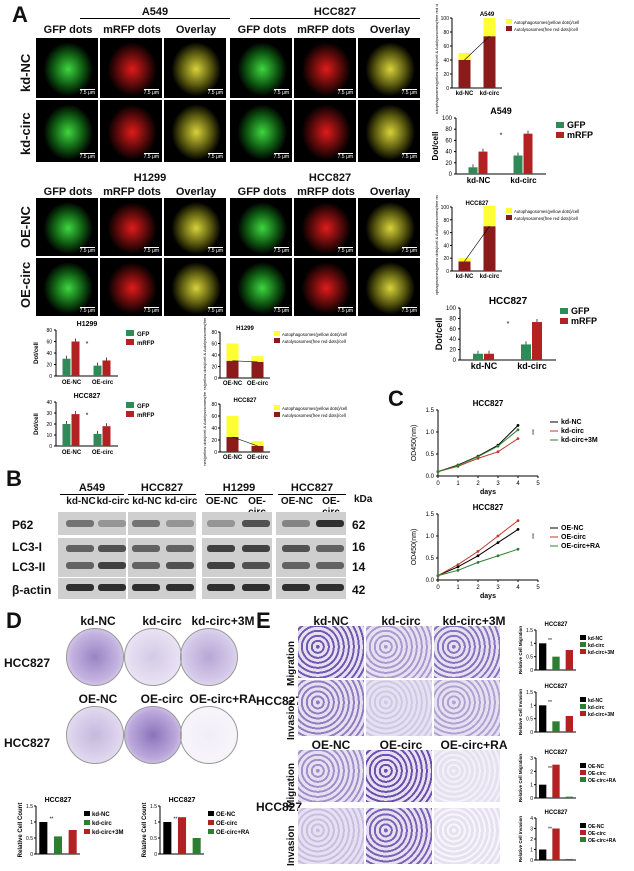  Describe the element at coordinates (245, 361) in the screenshot. I see `connector-line` at that location.